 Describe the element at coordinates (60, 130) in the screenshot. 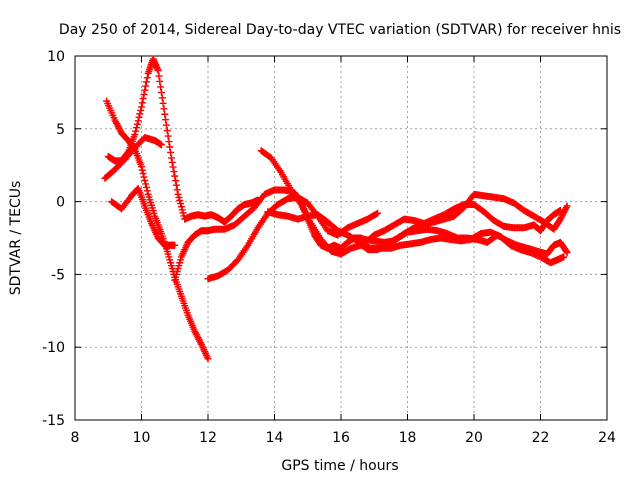

I see `y-tick-label: 5` at that location.